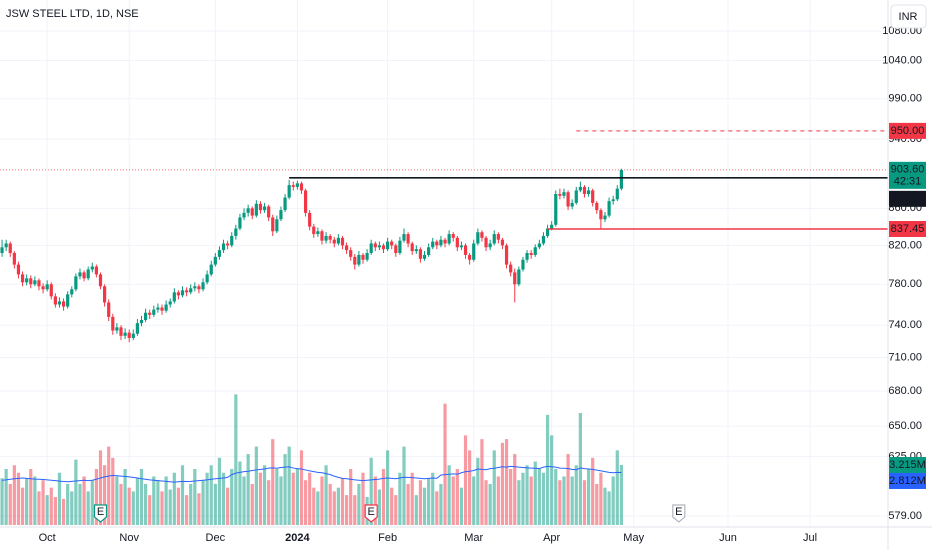 The height and width of the screenshot is (550, 932). I want to click on x-tick-label: Nov, so click(129, 538).